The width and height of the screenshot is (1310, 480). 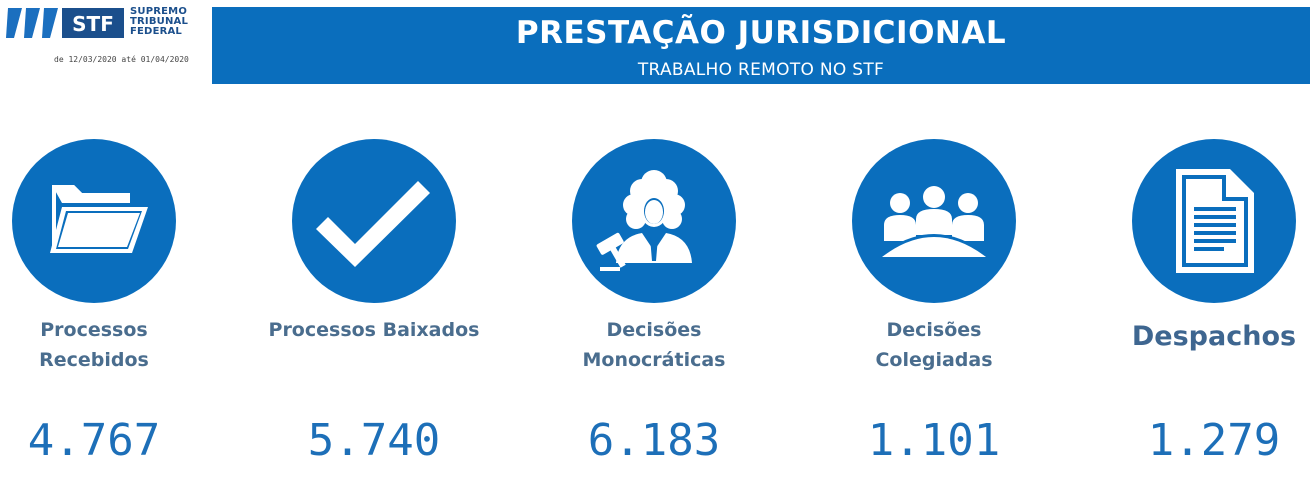 I want to click on stat-value: 1.101, so click(x=934, y=440).